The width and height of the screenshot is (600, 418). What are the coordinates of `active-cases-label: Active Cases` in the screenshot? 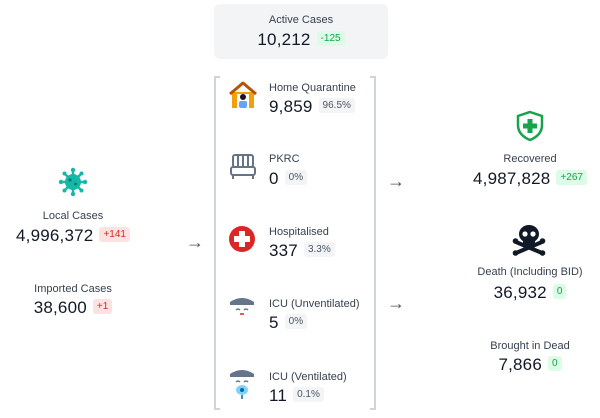 It's located at (301, 20).